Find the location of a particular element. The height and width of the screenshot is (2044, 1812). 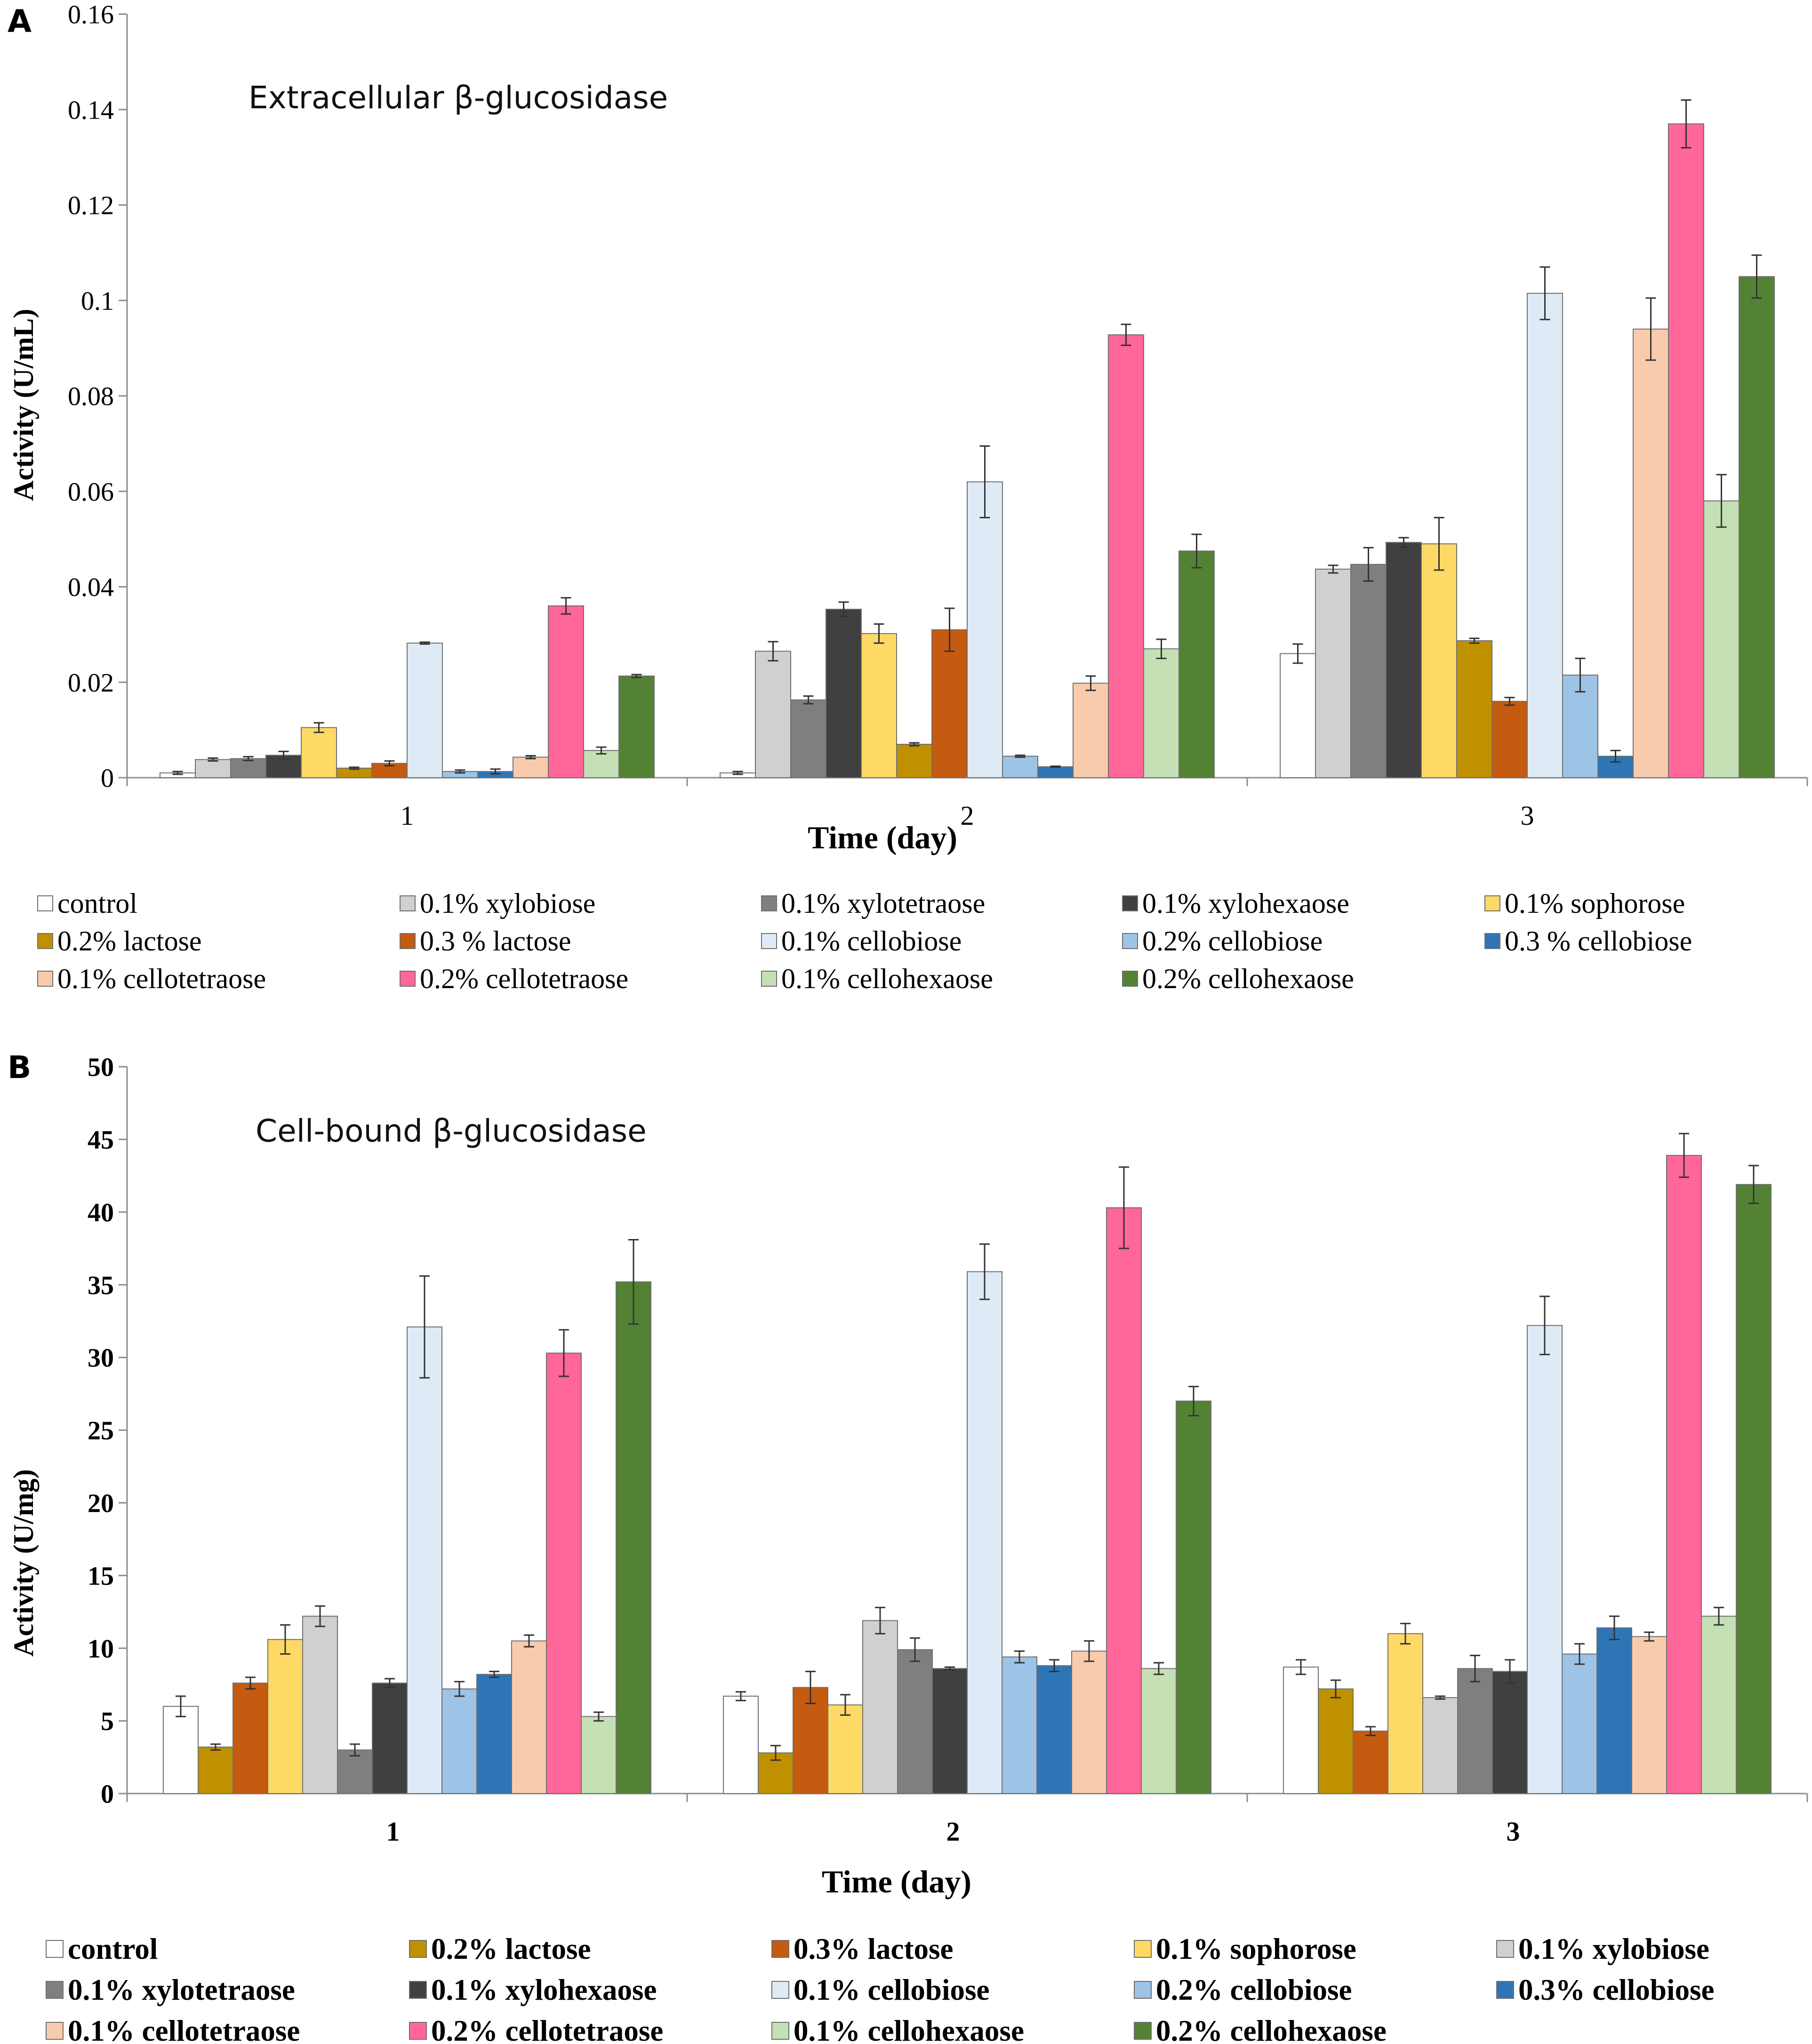

panel-a-error-bar-0-1-cellotetraose-day2 is located at coordinates (1090, 683).